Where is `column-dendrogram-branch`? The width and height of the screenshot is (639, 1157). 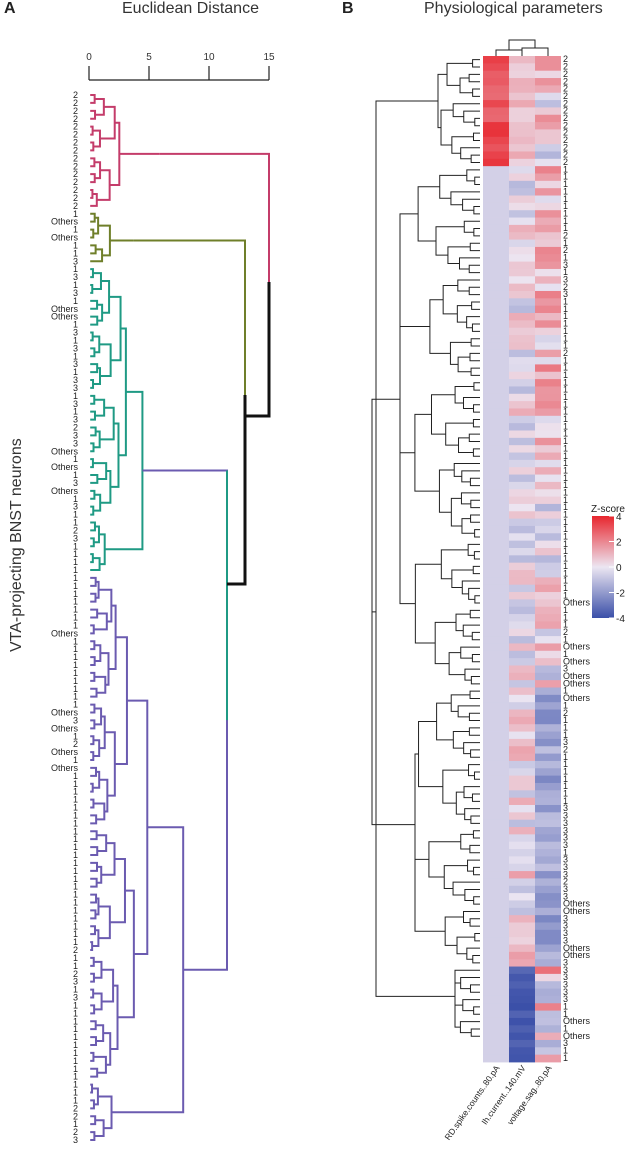
column-dendrogram-branch is located at coordinates (535, 51).